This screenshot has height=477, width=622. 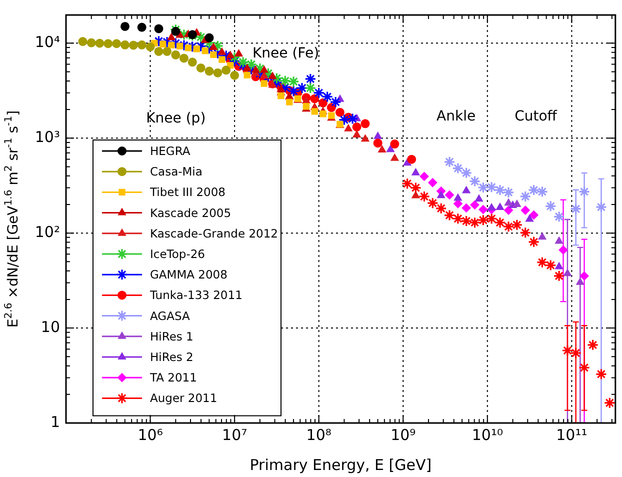 What do you see at coordinates (487, 435) in the screenshot?
I see `x-tick-label: 10¹⁰` at bounding box center [487, 435].